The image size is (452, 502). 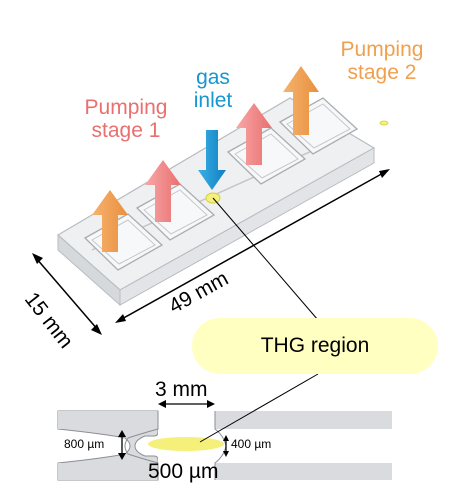 I want to click on left-thickness-label: 800 µm, so click(x=84, y=444).